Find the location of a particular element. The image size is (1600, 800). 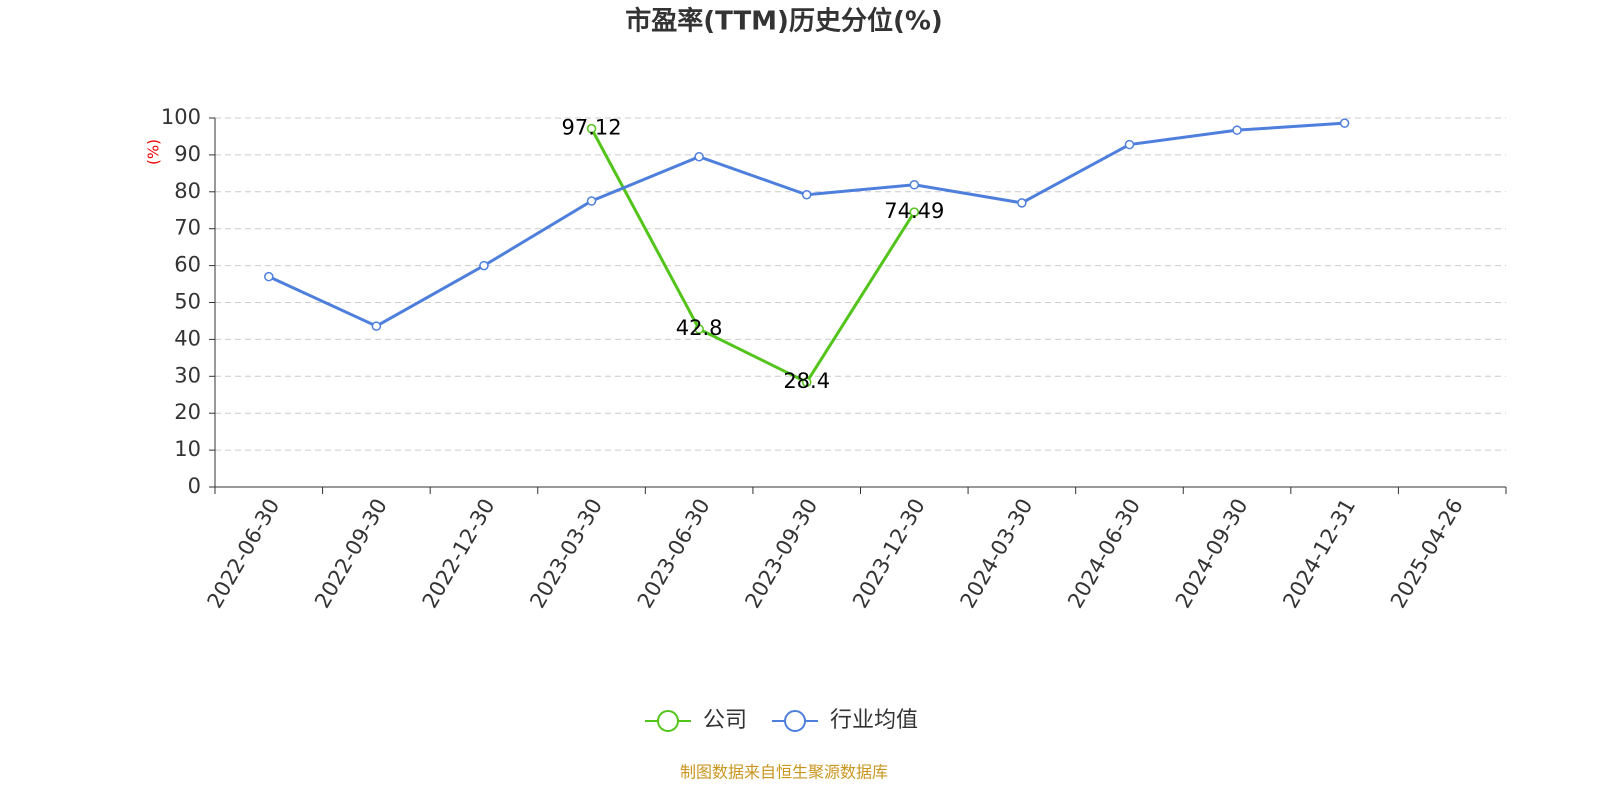

y-tick-label: 60 is located at coordinates (187, 265).